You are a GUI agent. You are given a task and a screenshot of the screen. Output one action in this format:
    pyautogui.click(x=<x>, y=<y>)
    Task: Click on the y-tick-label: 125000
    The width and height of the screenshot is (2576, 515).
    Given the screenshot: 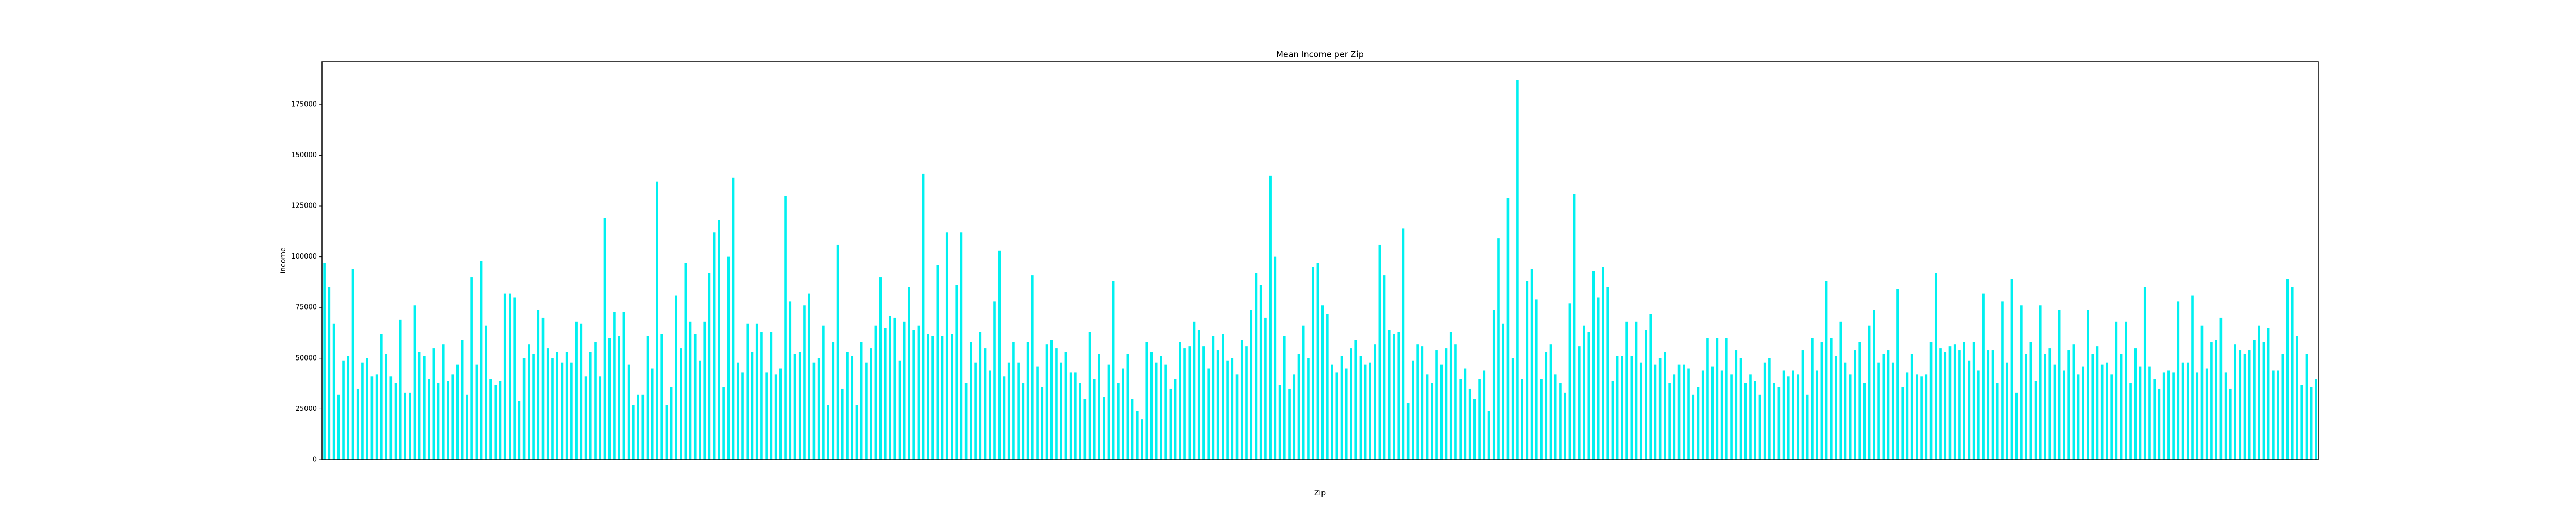 What is the action you would take?
    pyautogui.click(x=304, y=206)
    